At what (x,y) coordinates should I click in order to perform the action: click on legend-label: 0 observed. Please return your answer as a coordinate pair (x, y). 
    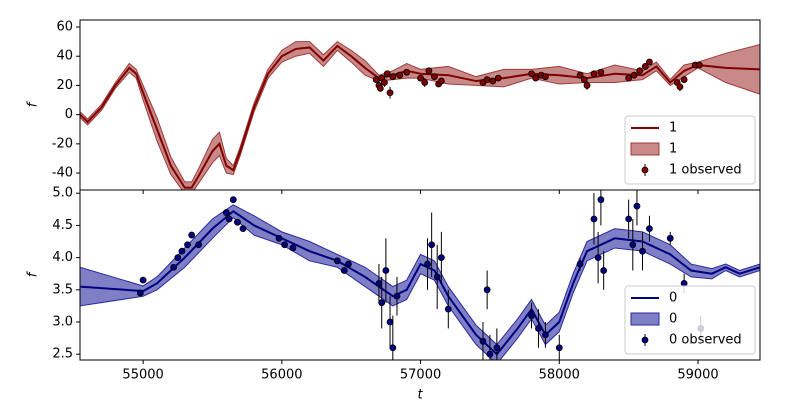
    Looking at the image, I should click on (705, 340).